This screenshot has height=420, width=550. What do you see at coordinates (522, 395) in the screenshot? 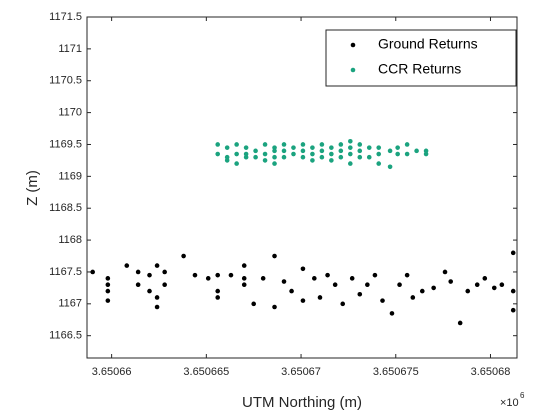
I see `x-scale-exponent: 6` at bounding box center [522, 395].